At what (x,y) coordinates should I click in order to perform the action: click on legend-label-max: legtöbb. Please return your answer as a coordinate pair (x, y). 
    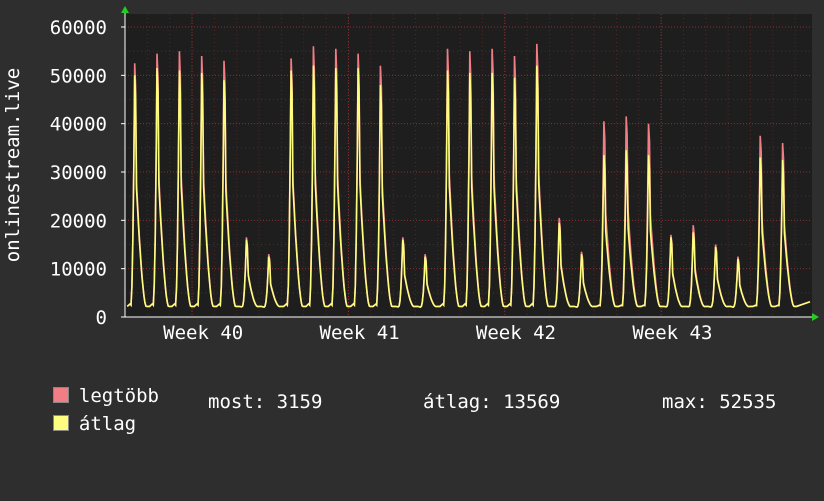
    Looking at the image, I should click on (118, 396).